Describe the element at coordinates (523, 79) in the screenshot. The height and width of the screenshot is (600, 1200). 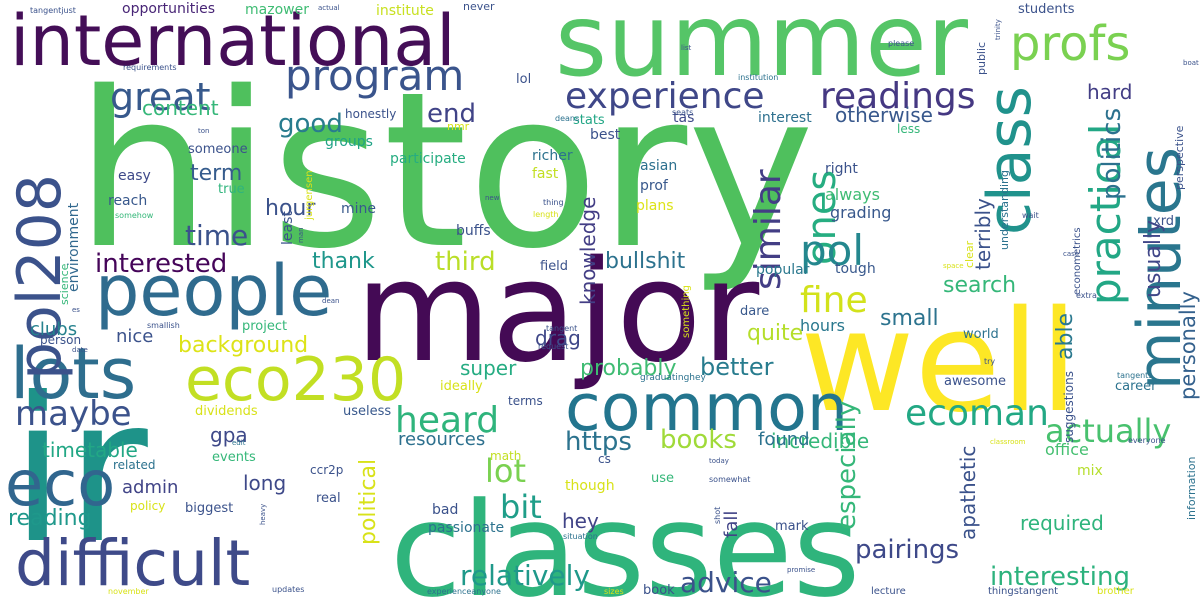
I see `word-lol: lol` at that location.